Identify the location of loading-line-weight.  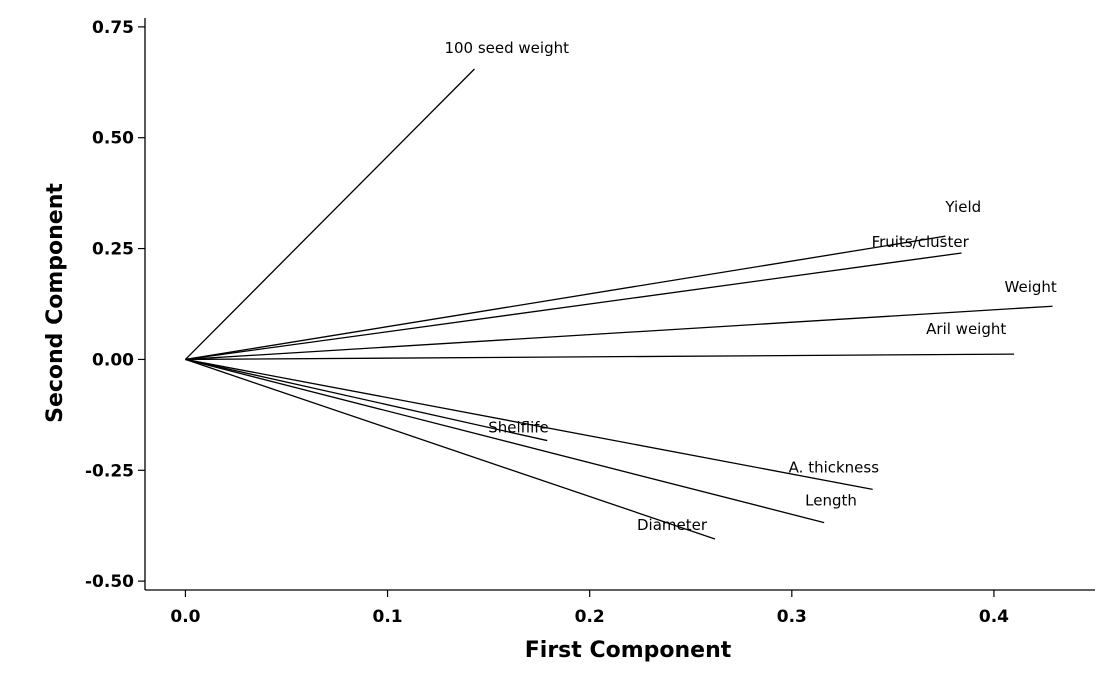
(619, 333).